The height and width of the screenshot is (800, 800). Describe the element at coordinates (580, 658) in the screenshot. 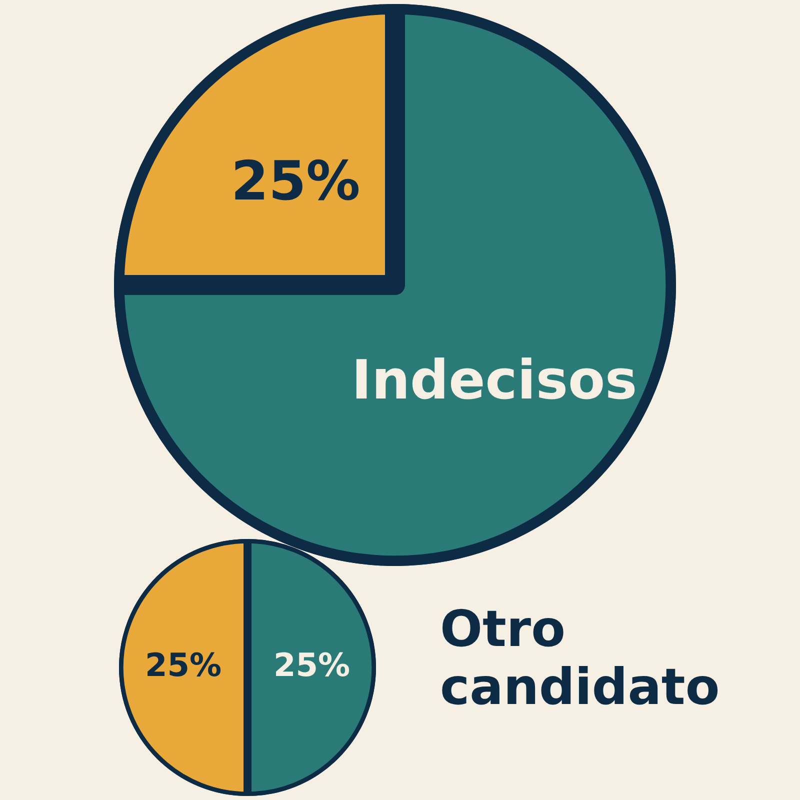

I see `text: Otro candidato` at that location.